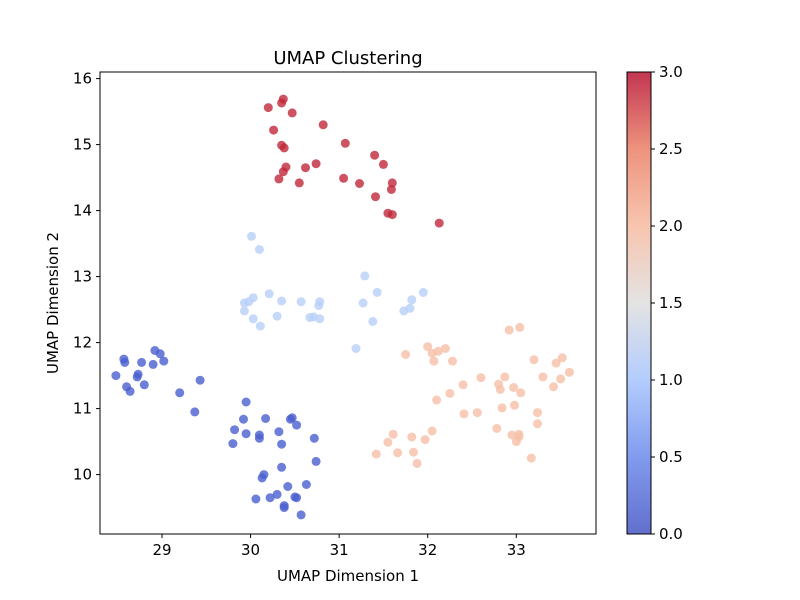 Image resolution: width=800 pixels, height=600 pixels. I want to click on y-axis-label: UMAP Dimension 2, so click(53, 303).